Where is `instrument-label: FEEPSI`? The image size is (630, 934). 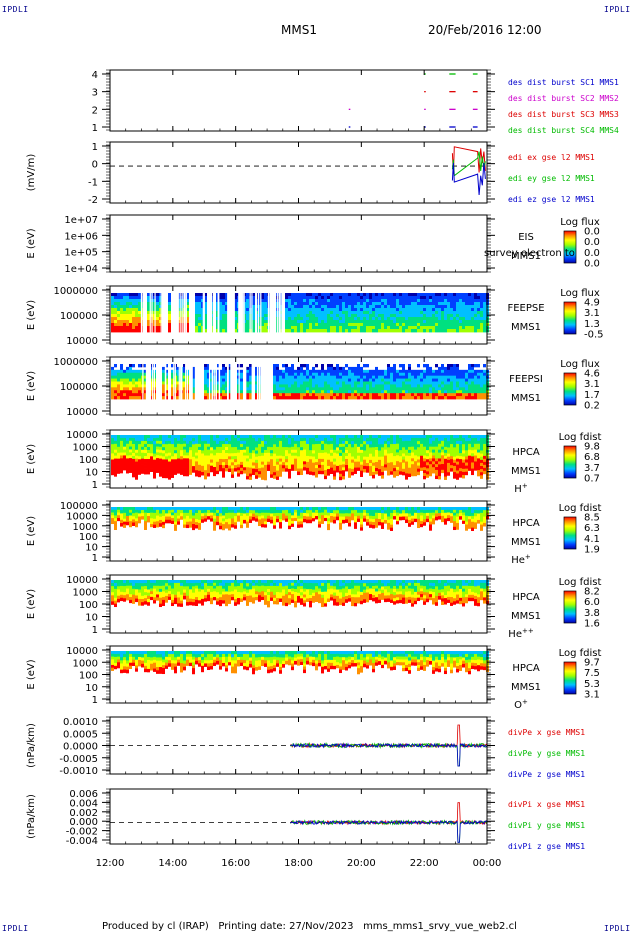
instrument-label: FEEPSI is located at coordinates (526, 379).